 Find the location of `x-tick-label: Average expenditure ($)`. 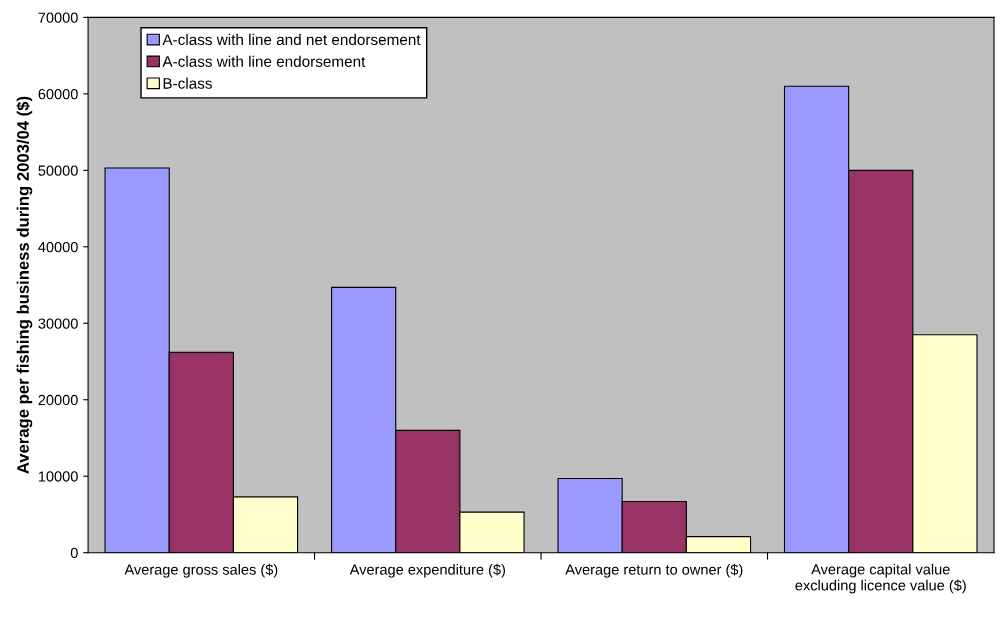

x-tick-label: Average expenditure ($) is located at coordinates (427, 570).